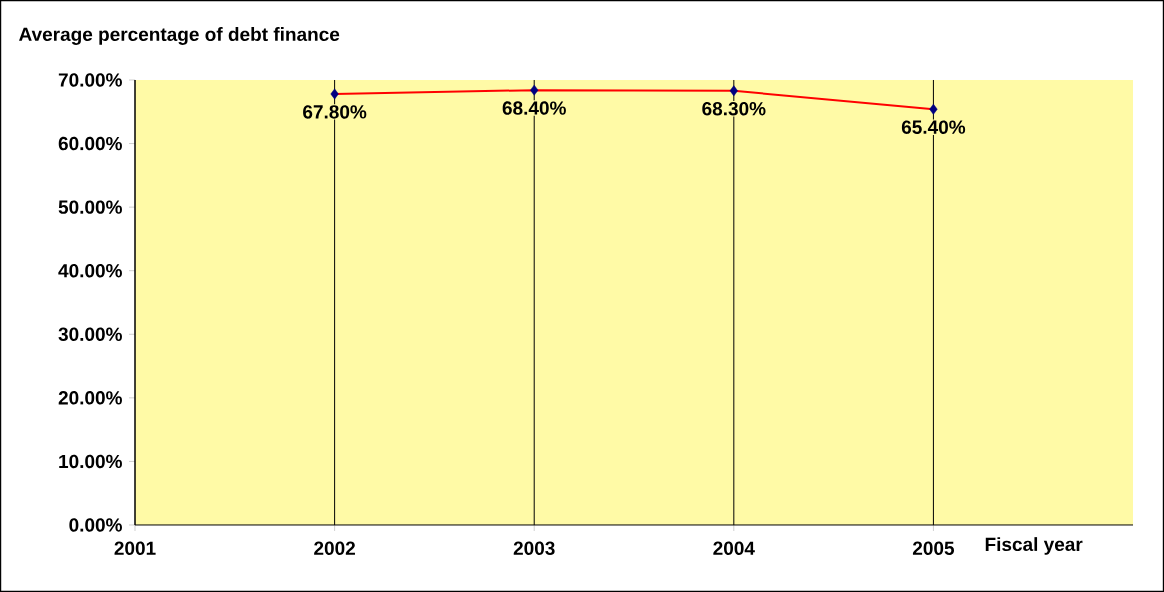 The width and height of the screenshot is (1164, 592). Describe the element at coordinates (95, 525) in the screenshot. I see `y-tick-label: 0.00%` at that location.